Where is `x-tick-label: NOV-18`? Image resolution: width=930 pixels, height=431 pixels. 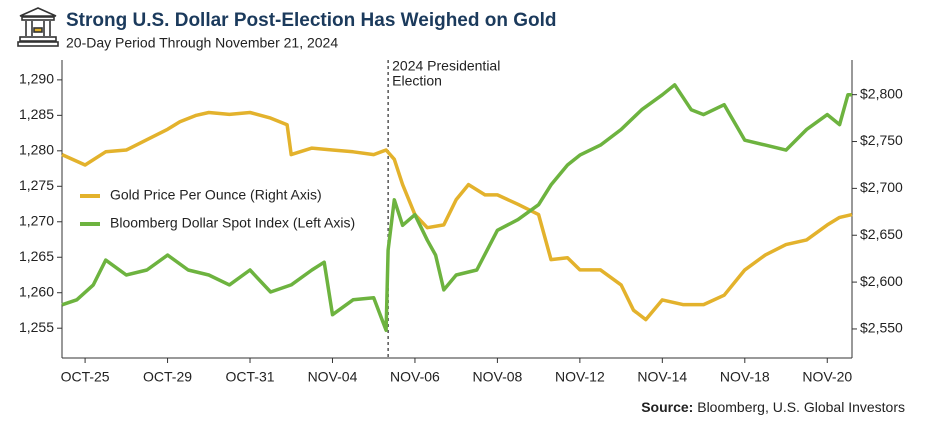 x-tick-label: NOV-18 is located at coordinates (745, 377).